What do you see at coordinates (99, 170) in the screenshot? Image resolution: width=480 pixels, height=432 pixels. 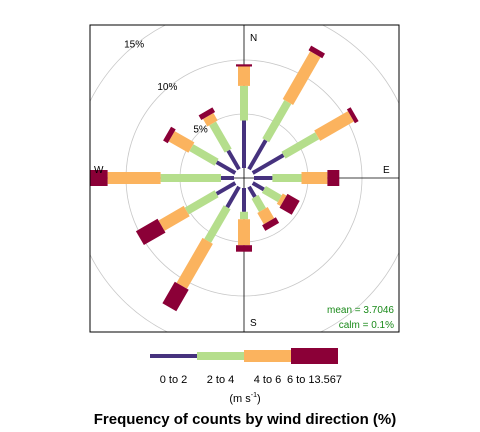 I see `compass-w-label: W` at bounding box center [99, 170].